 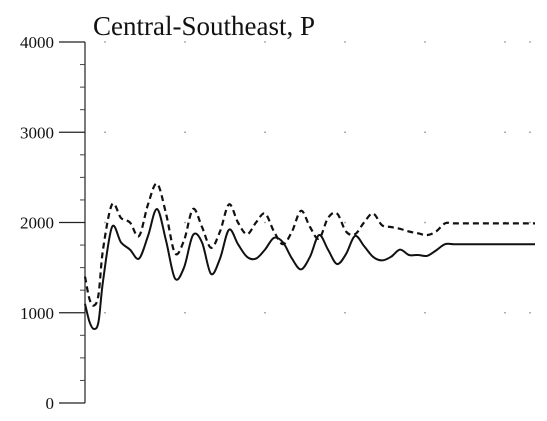 What do you see at coordinates (37, 313) in the screenshot?
I see `y-tick-label-1: 1000` at bounding box center [37, 313].